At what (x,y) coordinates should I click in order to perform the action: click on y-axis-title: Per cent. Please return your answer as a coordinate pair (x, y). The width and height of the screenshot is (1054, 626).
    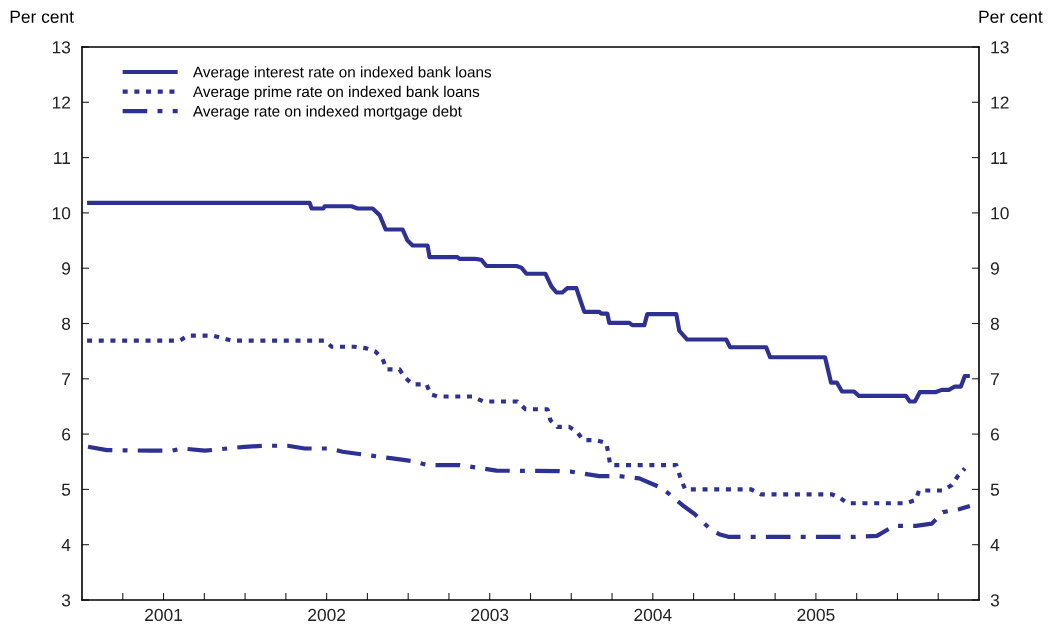
    Looking at the image, I should click on (42, 16).